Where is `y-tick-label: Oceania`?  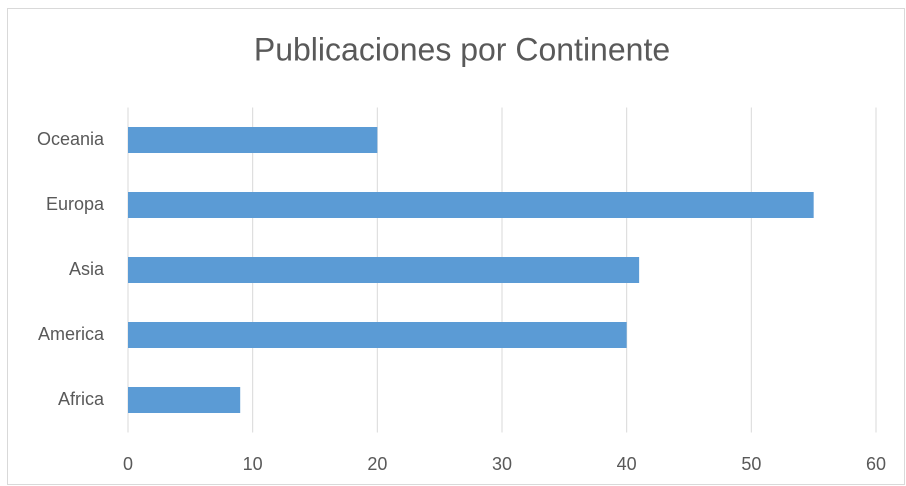 y-tick-label: Oceania is located at coordinates (71, 139).